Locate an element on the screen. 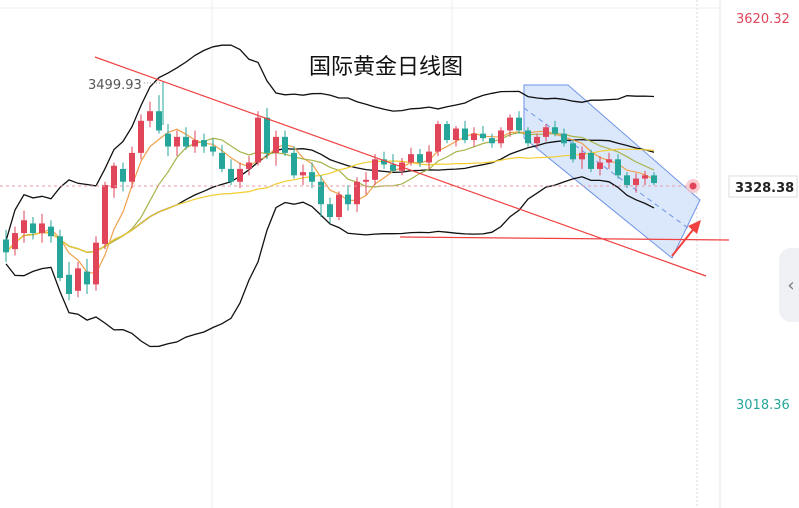  up-arrow-shaft is located at coordinates (684, 241).